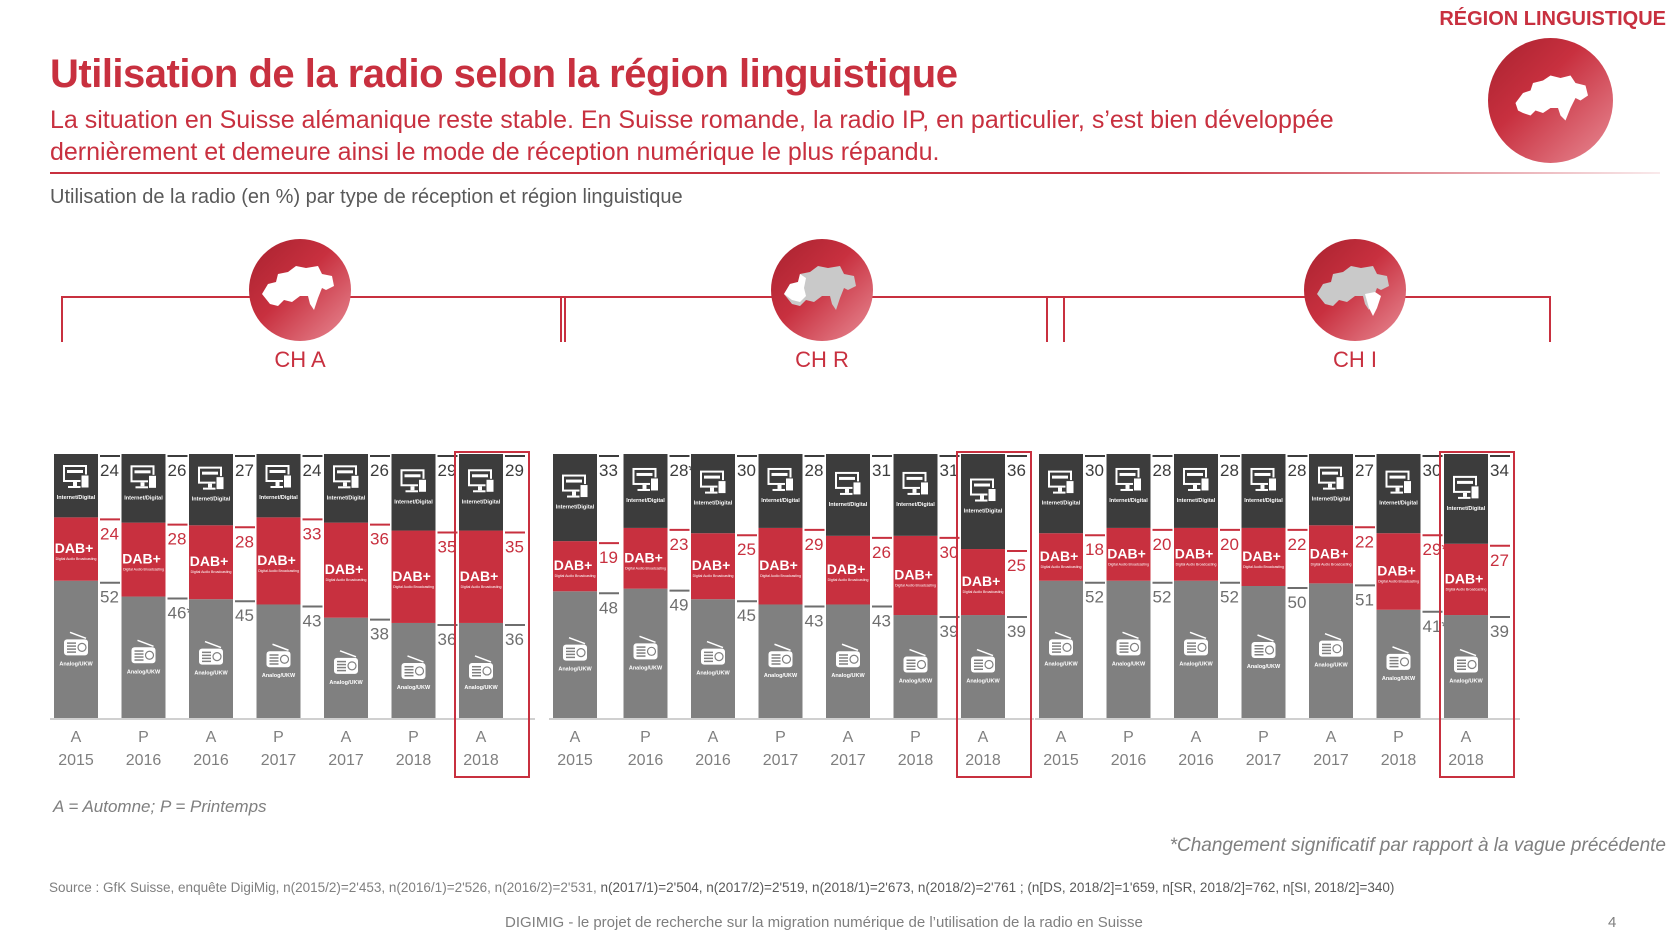 This screenshot has width=1678, height=946. What do you see at coordinates (109, 470) in the screenshot?
I see `internet-value-label: 24` at bounding box center [109, 470].